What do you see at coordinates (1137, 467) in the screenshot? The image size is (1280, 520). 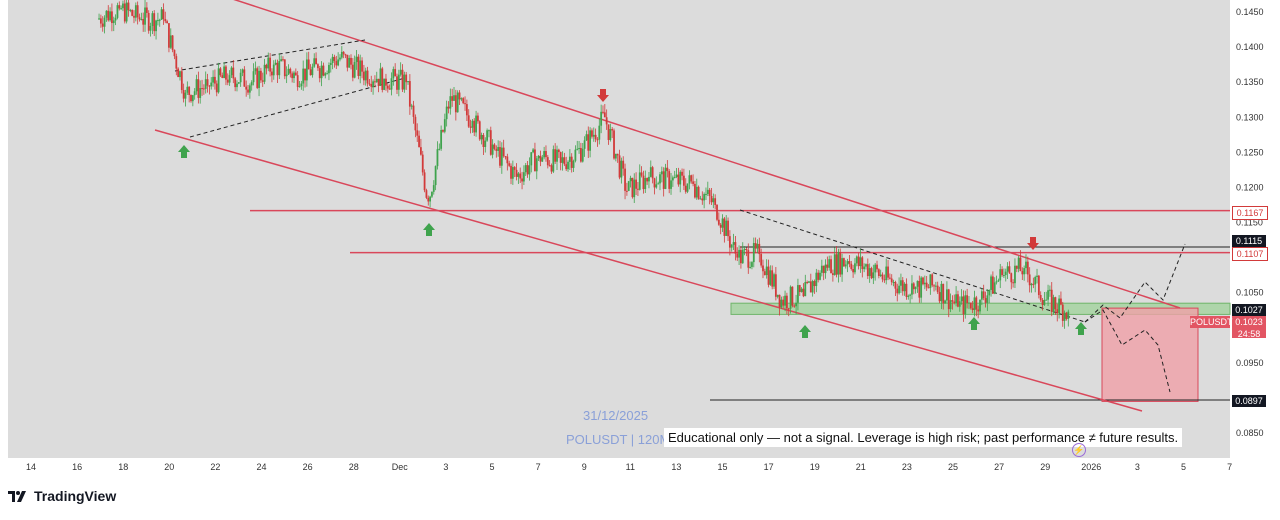 I see `x-tick-label: 3` at bounding box center [1137, 467].